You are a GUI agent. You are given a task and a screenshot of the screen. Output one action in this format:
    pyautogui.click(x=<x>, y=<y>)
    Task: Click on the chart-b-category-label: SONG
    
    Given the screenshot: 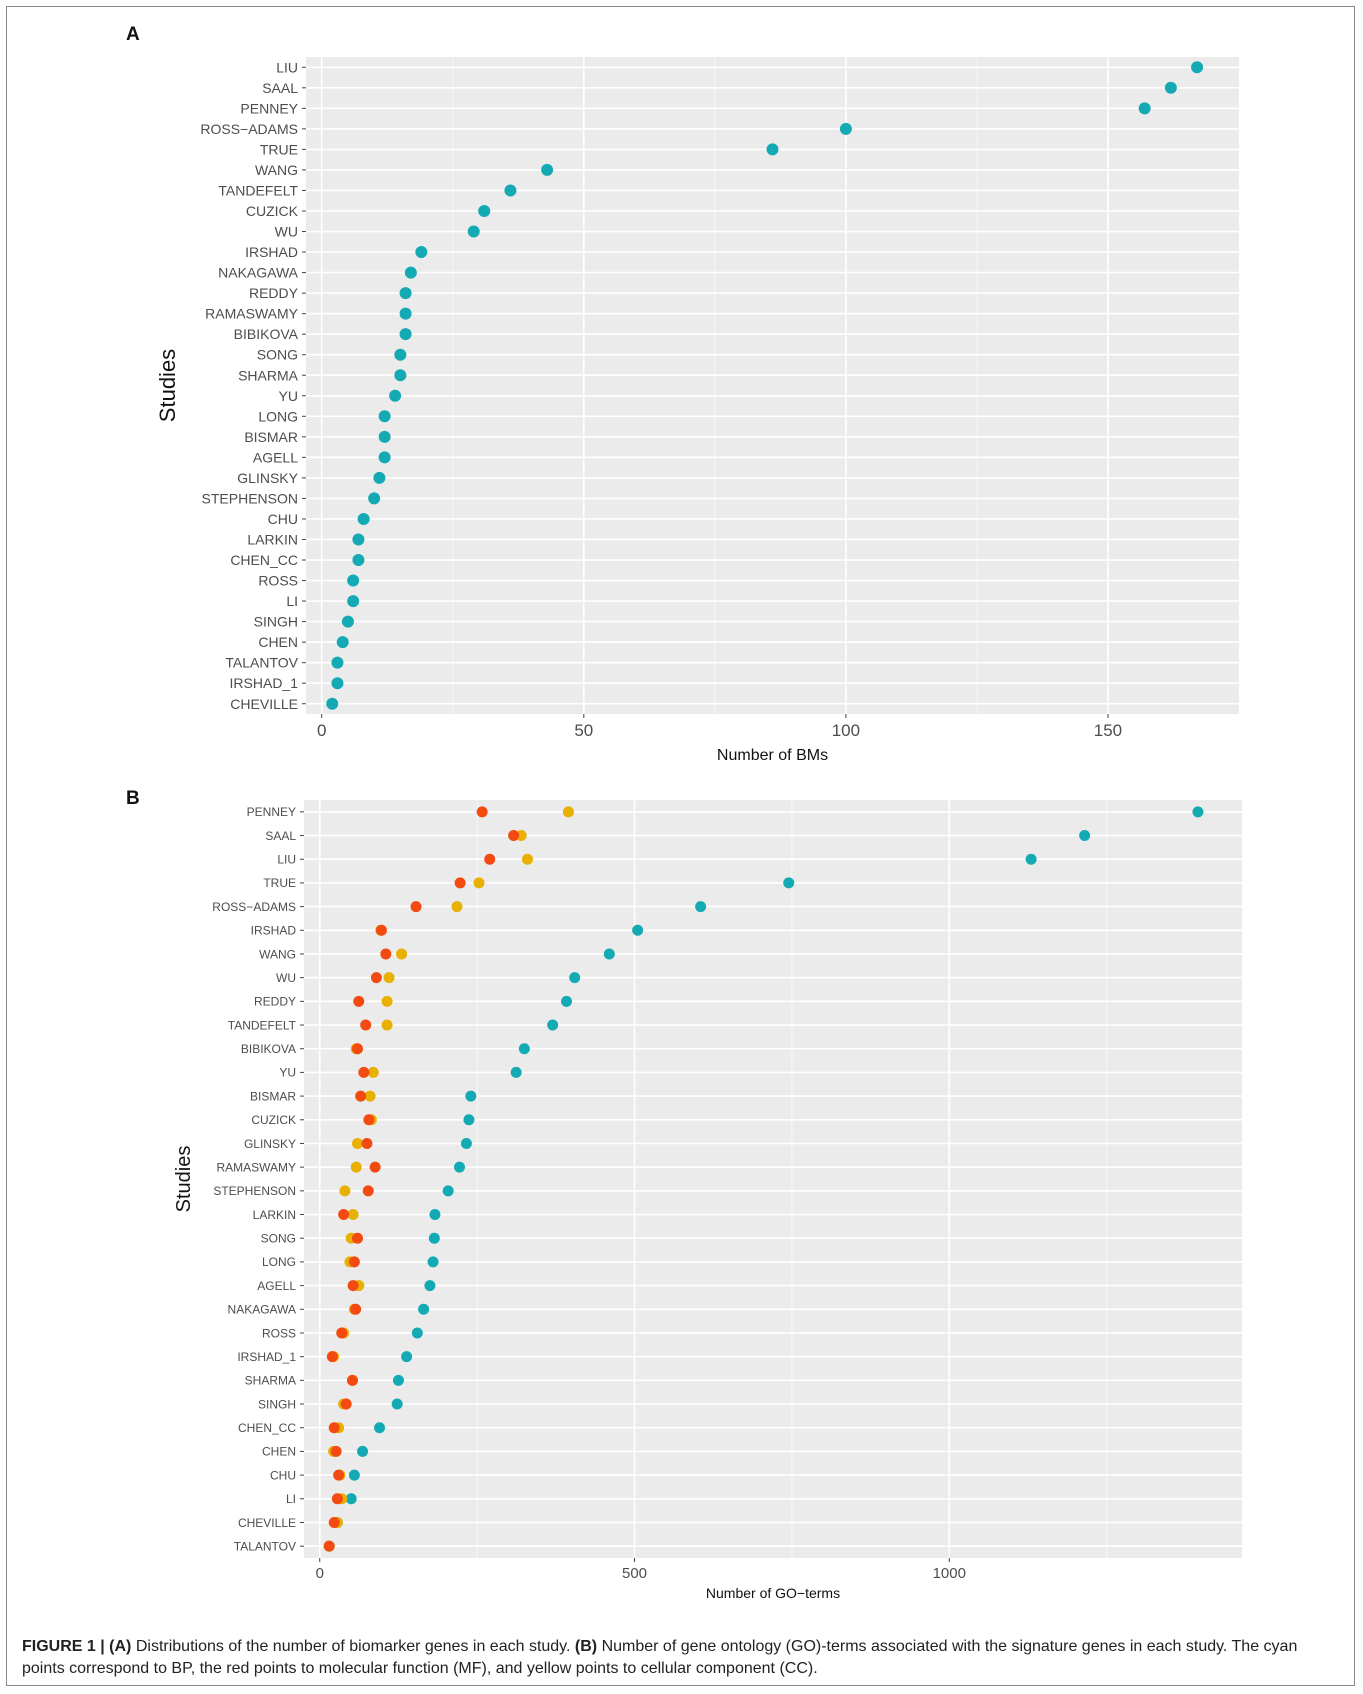 What is the action you would take?
    pyautogui.click(x=278, y=1239)
    